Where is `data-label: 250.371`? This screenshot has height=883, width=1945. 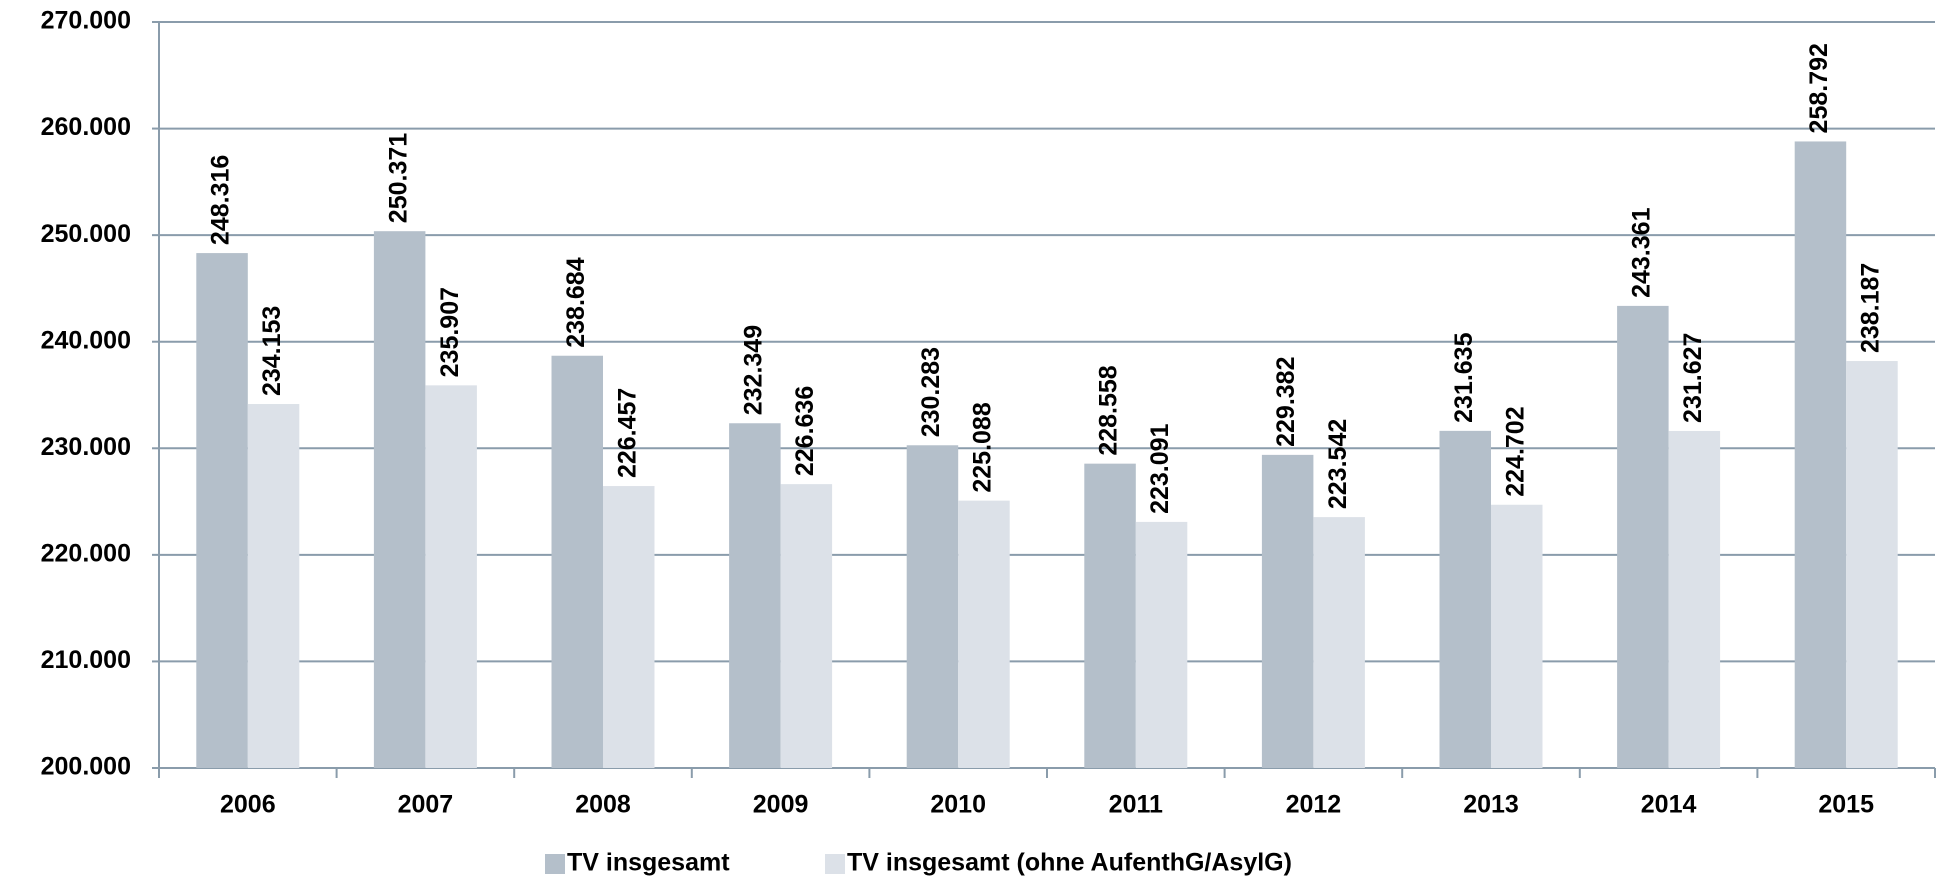
data-label: 250.371 is located at coordinates (398, 178).